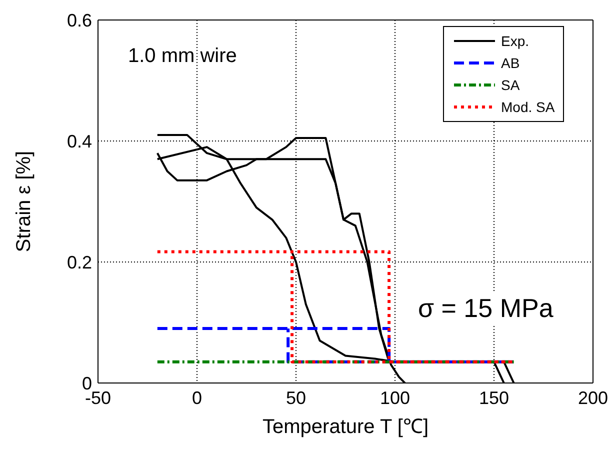  What do you see at coordinates (79, 20) in the screenshot?
I see `y-tick-label: 0.6` at bounding box center [79, 20].